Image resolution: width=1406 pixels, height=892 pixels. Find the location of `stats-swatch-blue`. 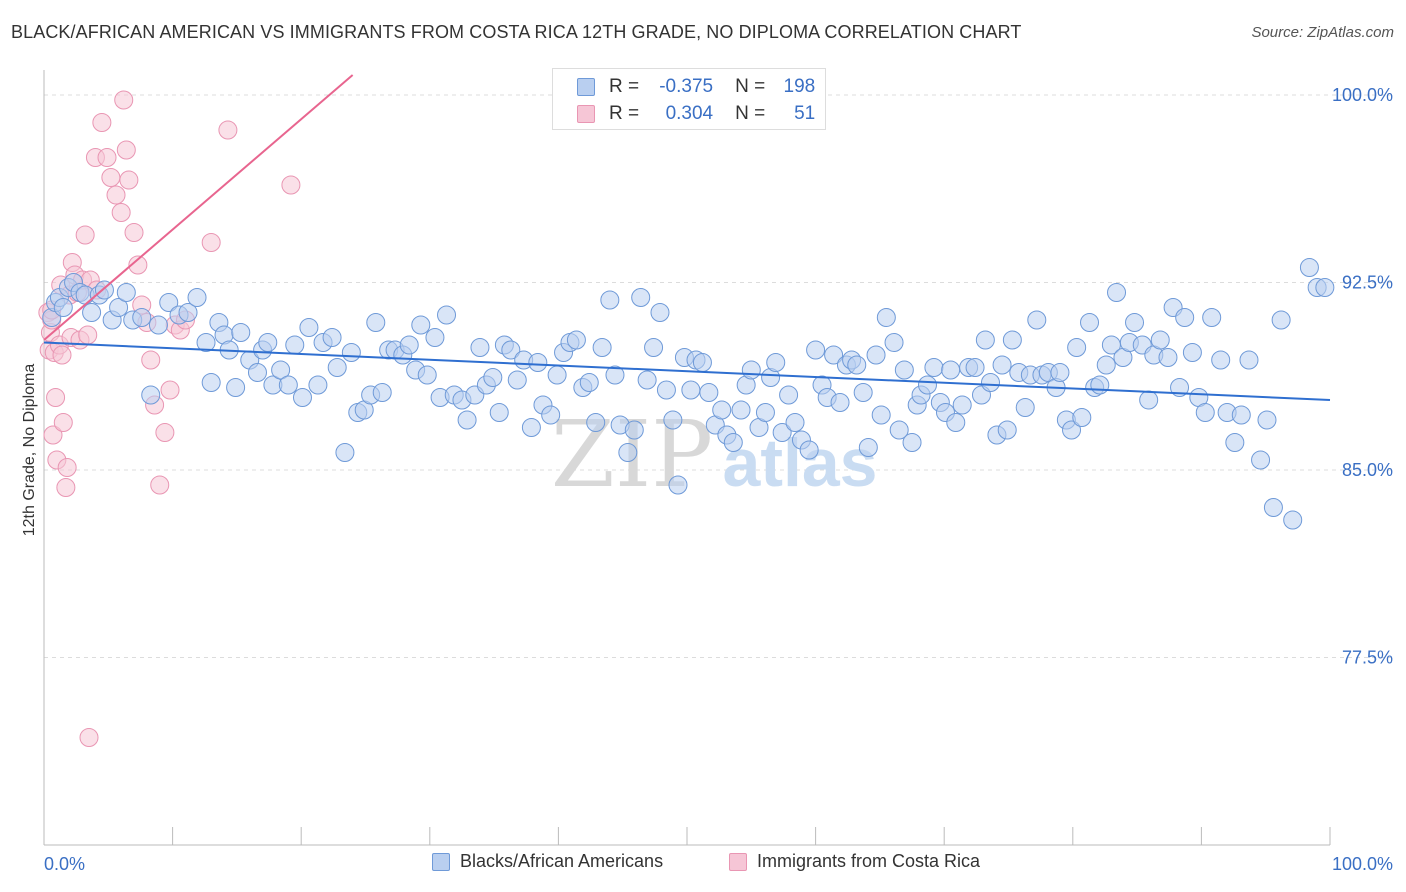

stats-swatch-blue is located at coordinates (586, 87).